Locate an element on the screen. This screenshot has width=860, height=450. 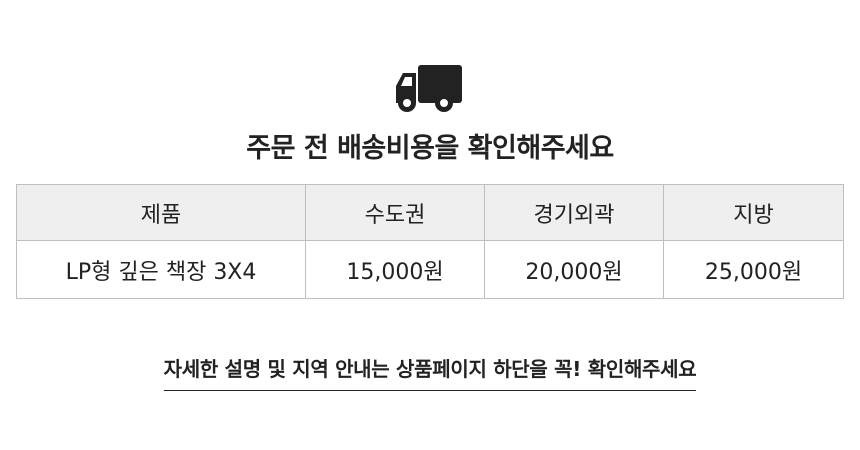
notice: 자세한 설명 및 지역 안내는 상품페이지 하단을 꼭! 확인해주세요 is located at coordinates (430, 372).